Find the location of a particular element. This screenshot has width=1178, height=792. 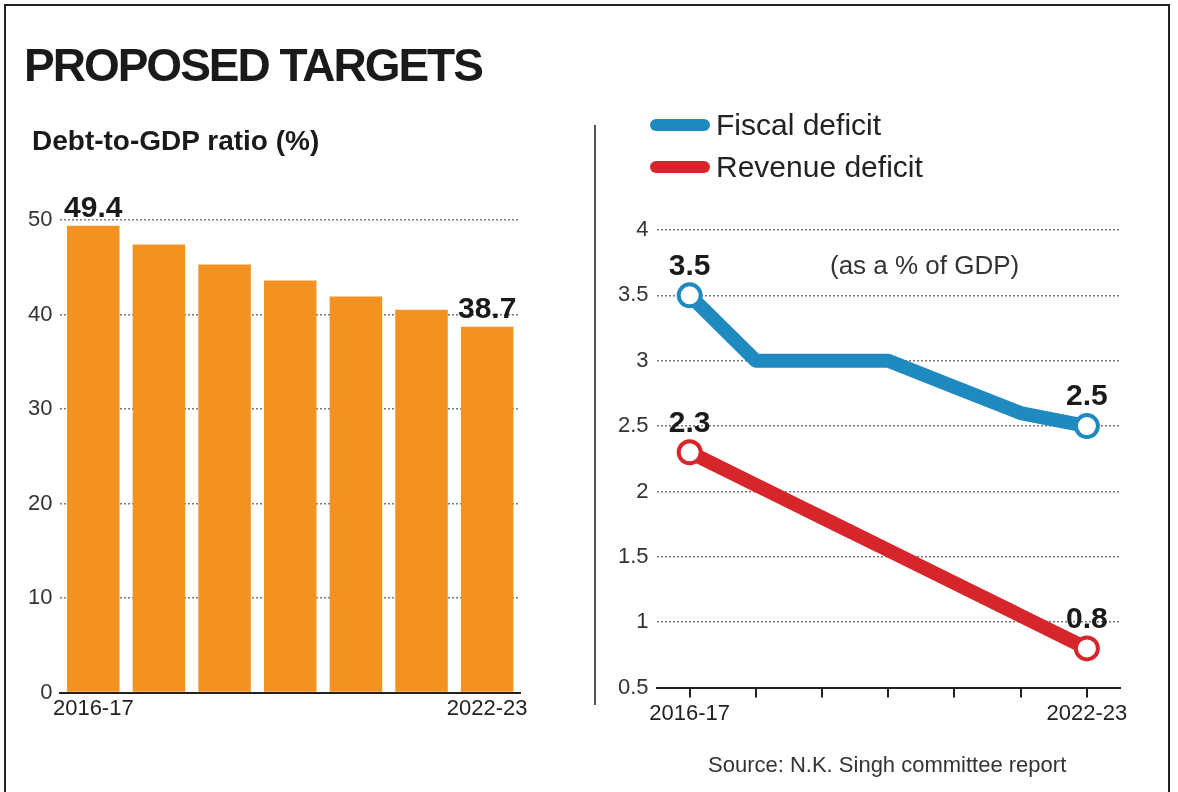

source-note: Source: N.K. Singh committee report is located at coordinates (887, 765).